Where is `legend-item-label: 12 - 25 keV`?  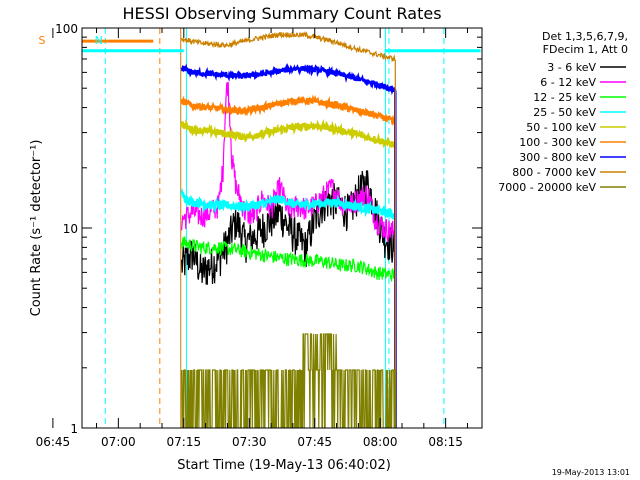 legend-item-label: 12 - 25 keV is located at coordinates (564, 97).